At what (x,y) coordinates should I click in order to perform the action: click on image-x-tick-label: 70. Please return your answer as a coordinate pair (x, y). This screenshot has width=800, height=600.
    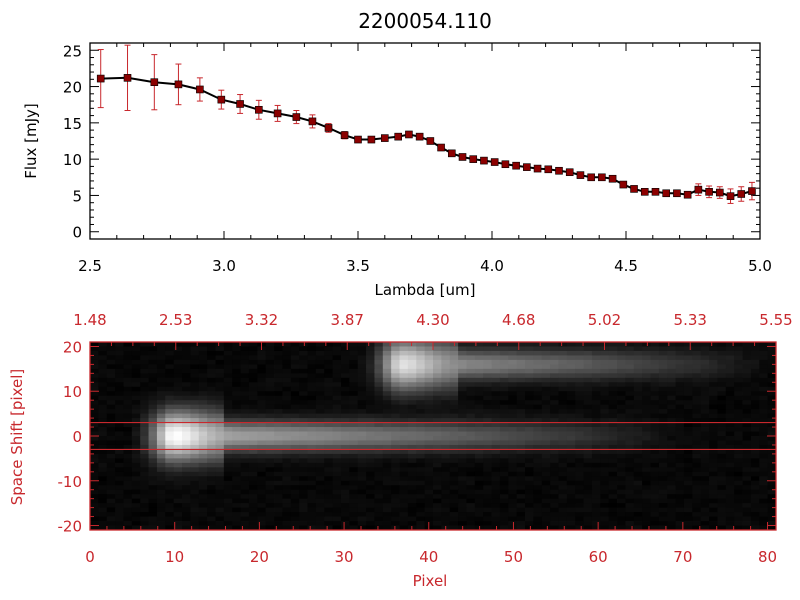
    Looking at the image, I should click on (682, 557).